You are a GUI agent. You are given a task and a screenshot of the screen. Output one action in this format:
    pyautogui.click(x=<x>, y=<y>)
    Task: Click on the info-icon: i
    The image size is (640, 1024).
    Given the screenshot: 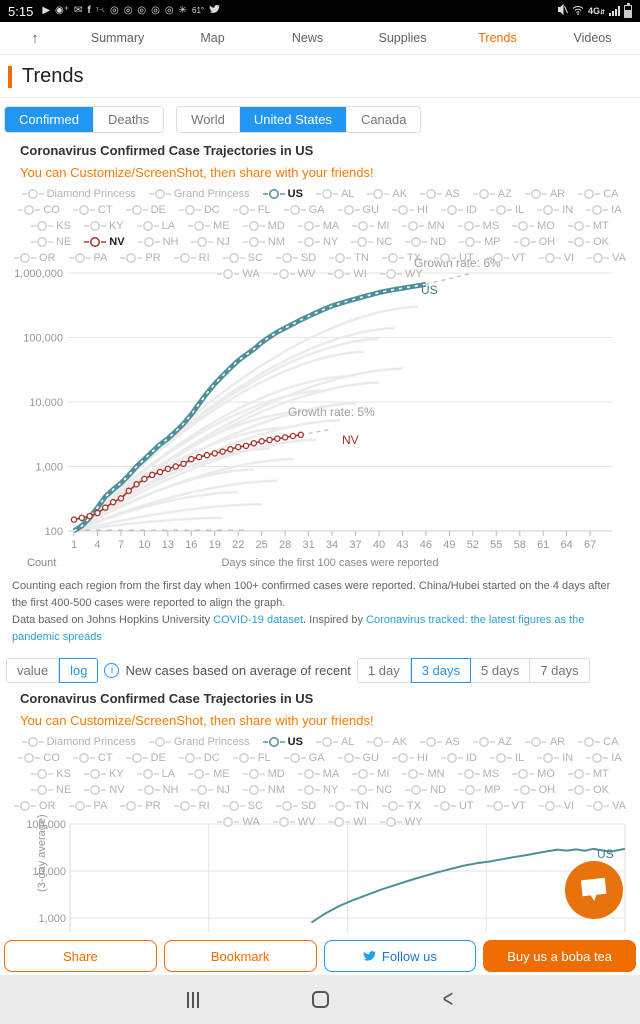 What is the action you would take?
    pyautogui.click(x=112, y=671)
    